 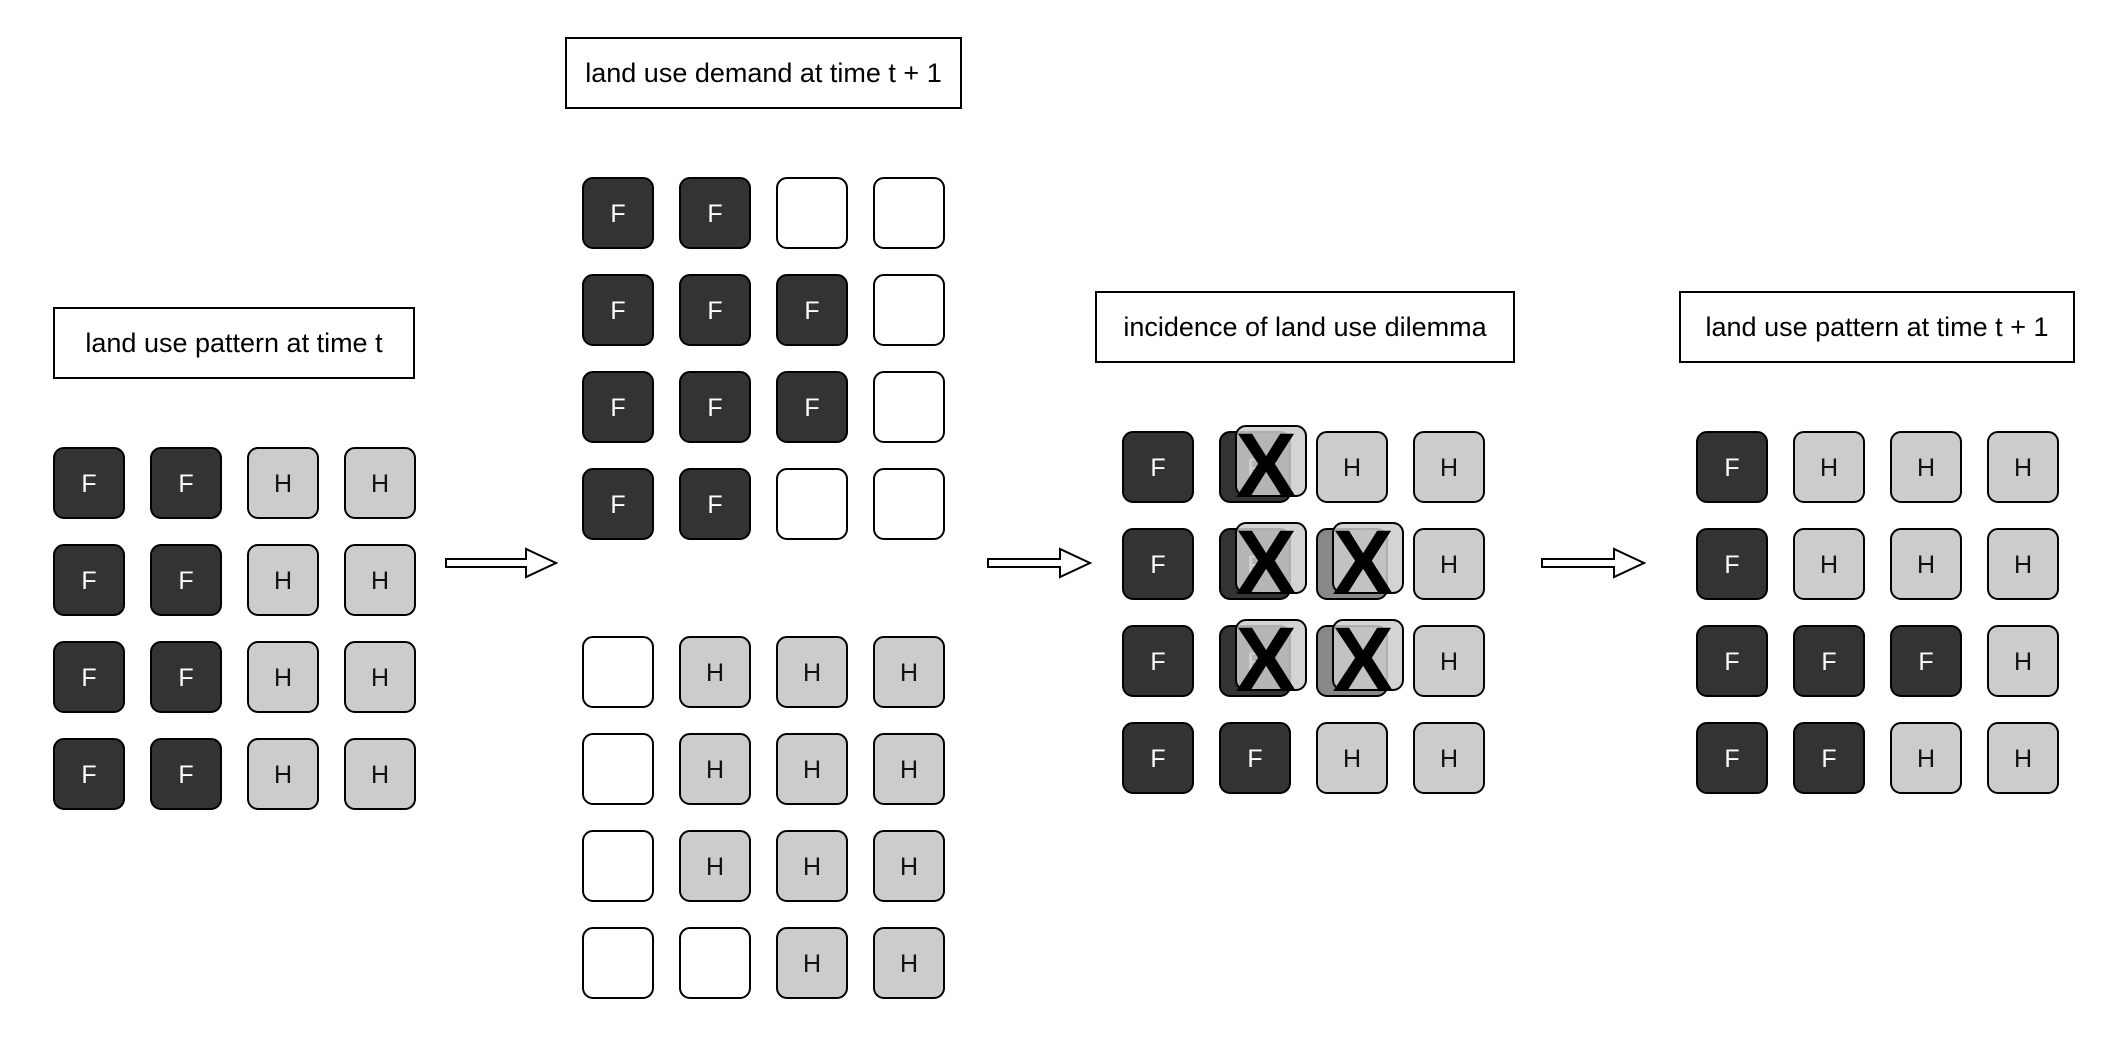 I want to click on pattern-t1-grid0-cell-r2c1: F, so click(x=1829, y=661).